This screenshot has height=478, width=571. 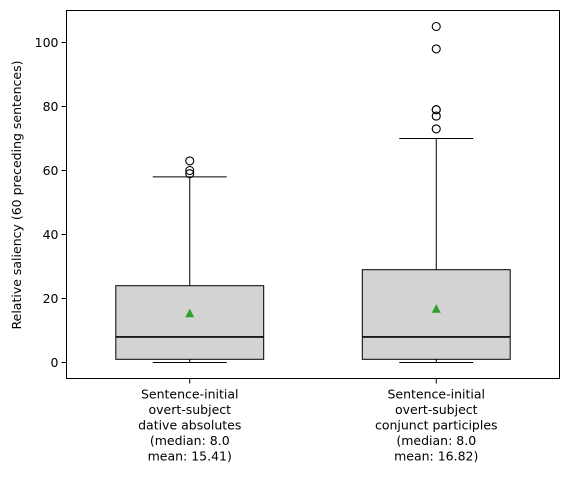 I want to click on y-axis: 0 20 40 60 80 100, so click(x=51, y=202).